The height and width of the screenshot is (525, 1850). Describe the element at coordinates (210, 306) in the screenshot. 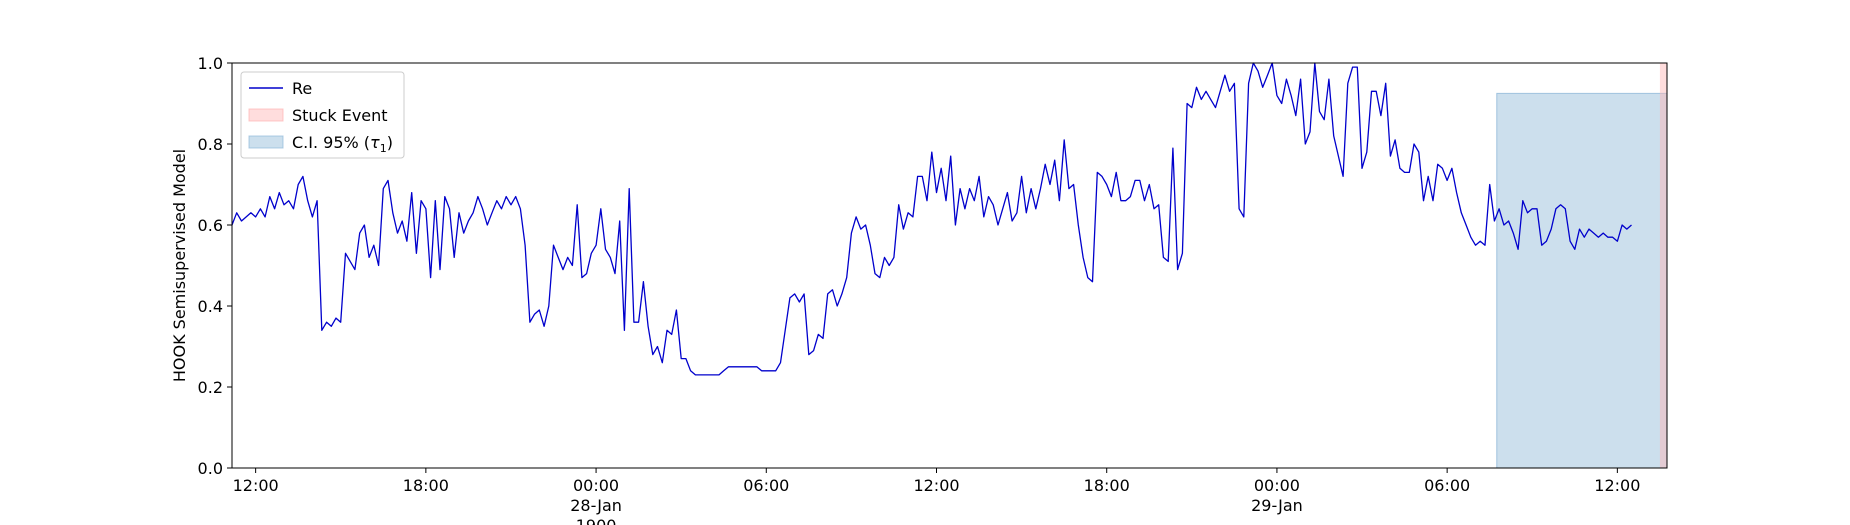

I see `y-tick-label: 0.4` at that location.